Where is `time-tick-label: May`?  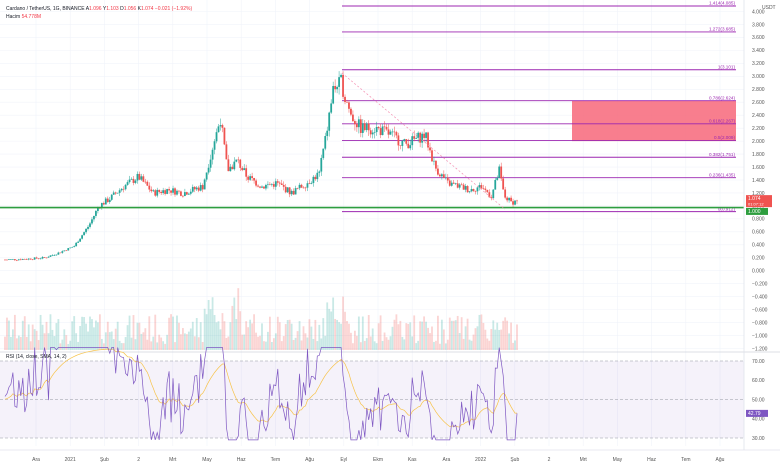 time-tick-label: May is located at coordinates (207, 460).